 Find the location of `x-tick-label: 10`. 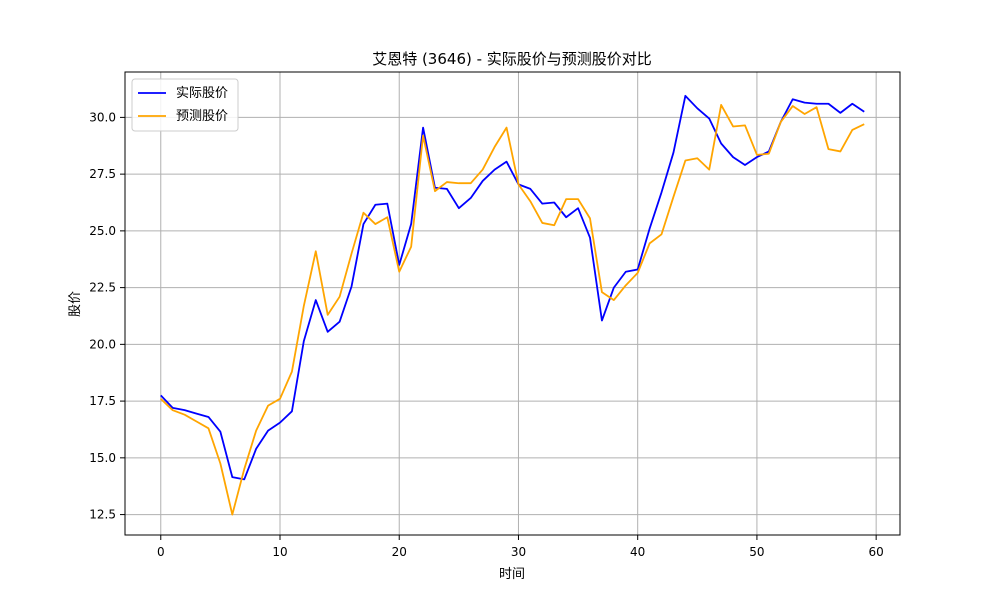

x-tick-label: 10 is located at coordinates (279, 552).